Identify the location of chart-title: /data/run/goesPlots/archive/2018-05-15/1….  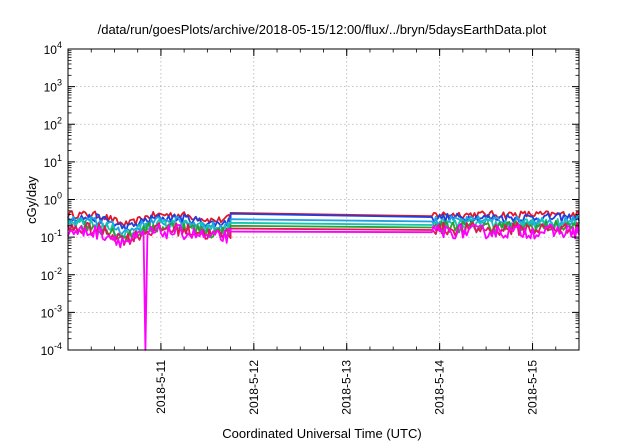
(322, 29).